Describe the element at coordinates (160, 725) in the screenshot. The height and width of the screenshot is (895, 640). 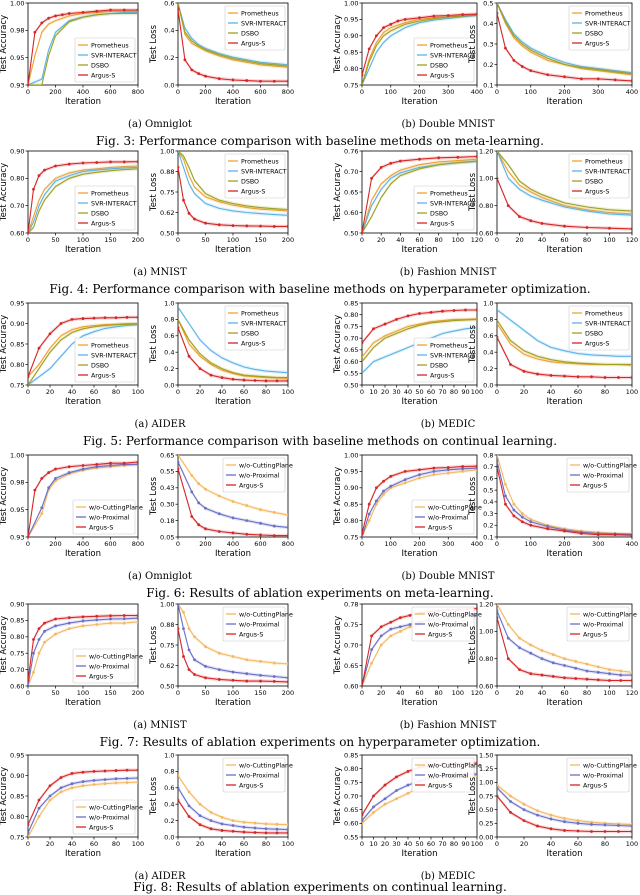
I see `subfigure-label-left: (a) MNIST` at that location.